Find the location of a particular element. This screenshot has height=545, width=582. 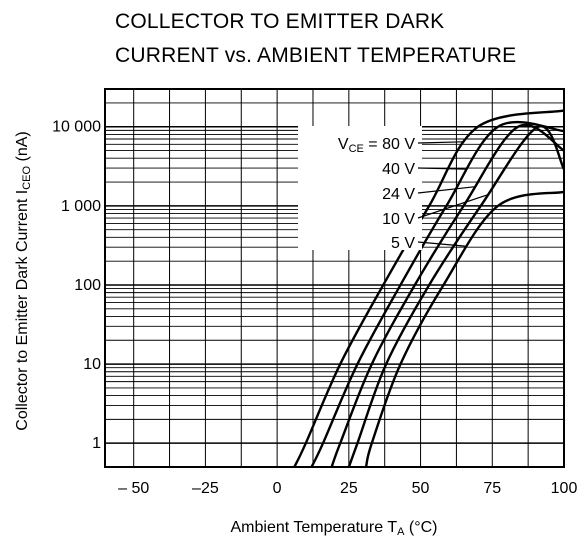

chart-title-line-1: COLLECTOR TO EMITTER DARK is located at coordinates (280, 21).